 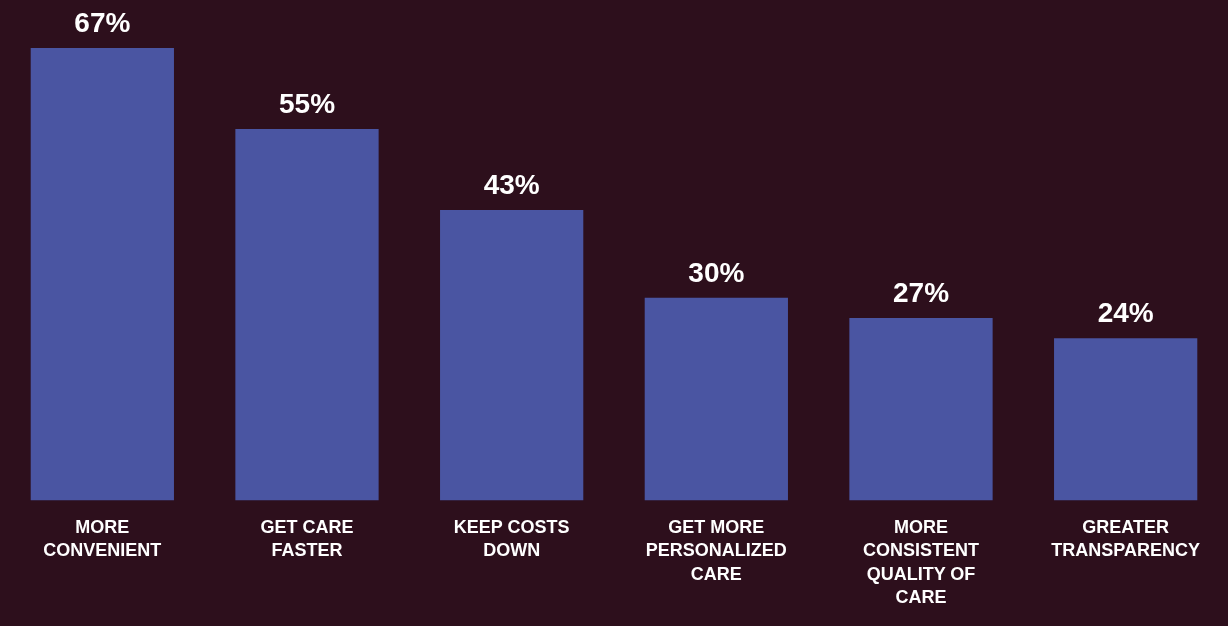 I want to click on data-label: 24%, so click(x=1125, y=313).